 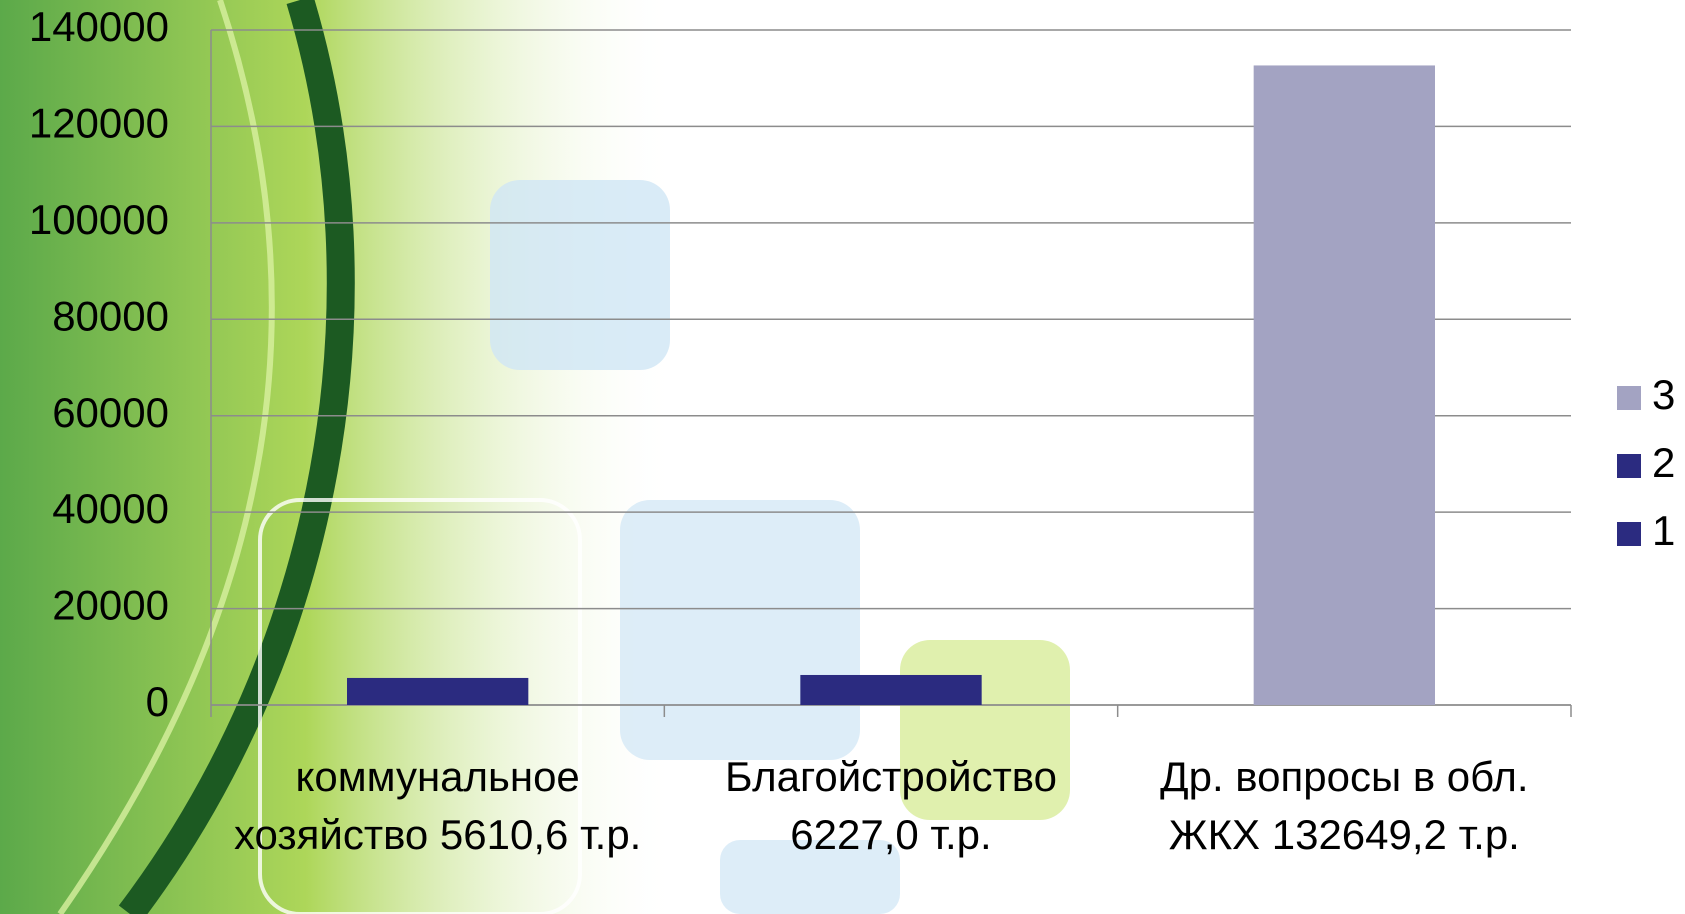 What do you see at coordinates (1344, 805) in the screenshot?
I see `x-tick-label: Др. вопросы в обл. ЖКХ 132649,2 т.р.` at bounding box center [1344, 805].